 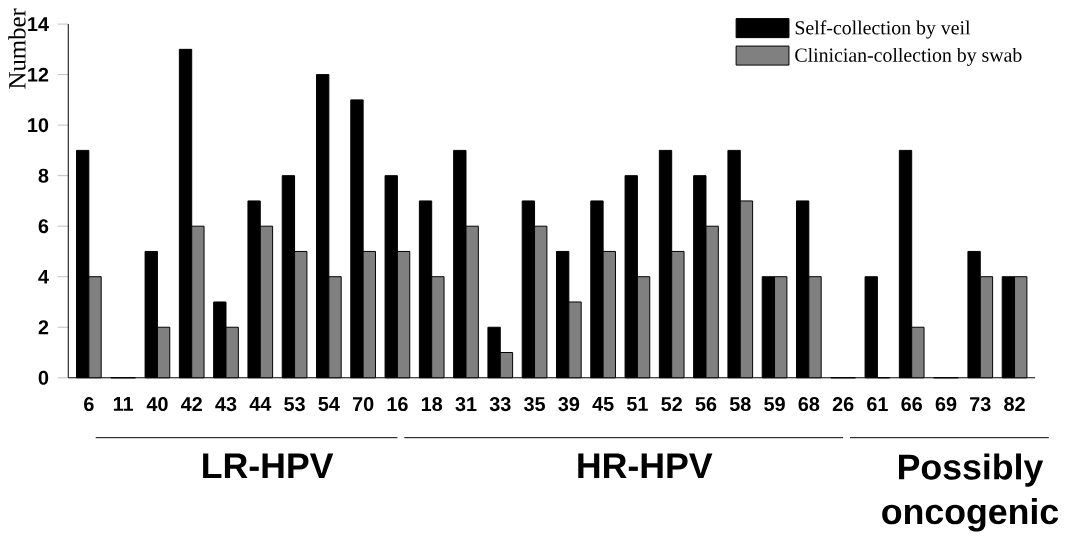 I want to click on x-tick-label: 59, so click(x=774, y=404).